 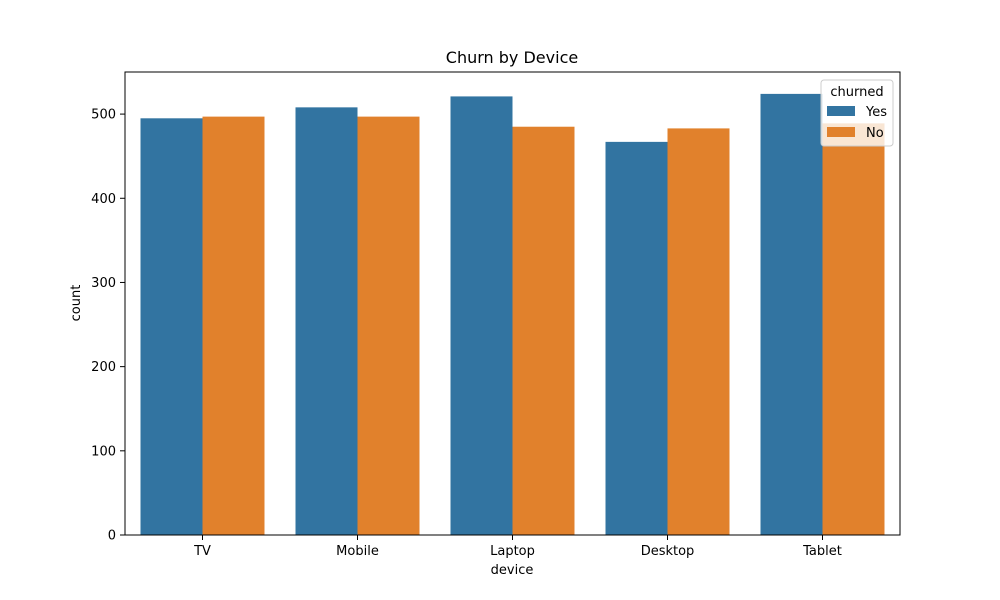 What do you see at coordinates (857, 113) in the screenshot?
I see `legend: churned Yes No` at bounding box center [857, 113].